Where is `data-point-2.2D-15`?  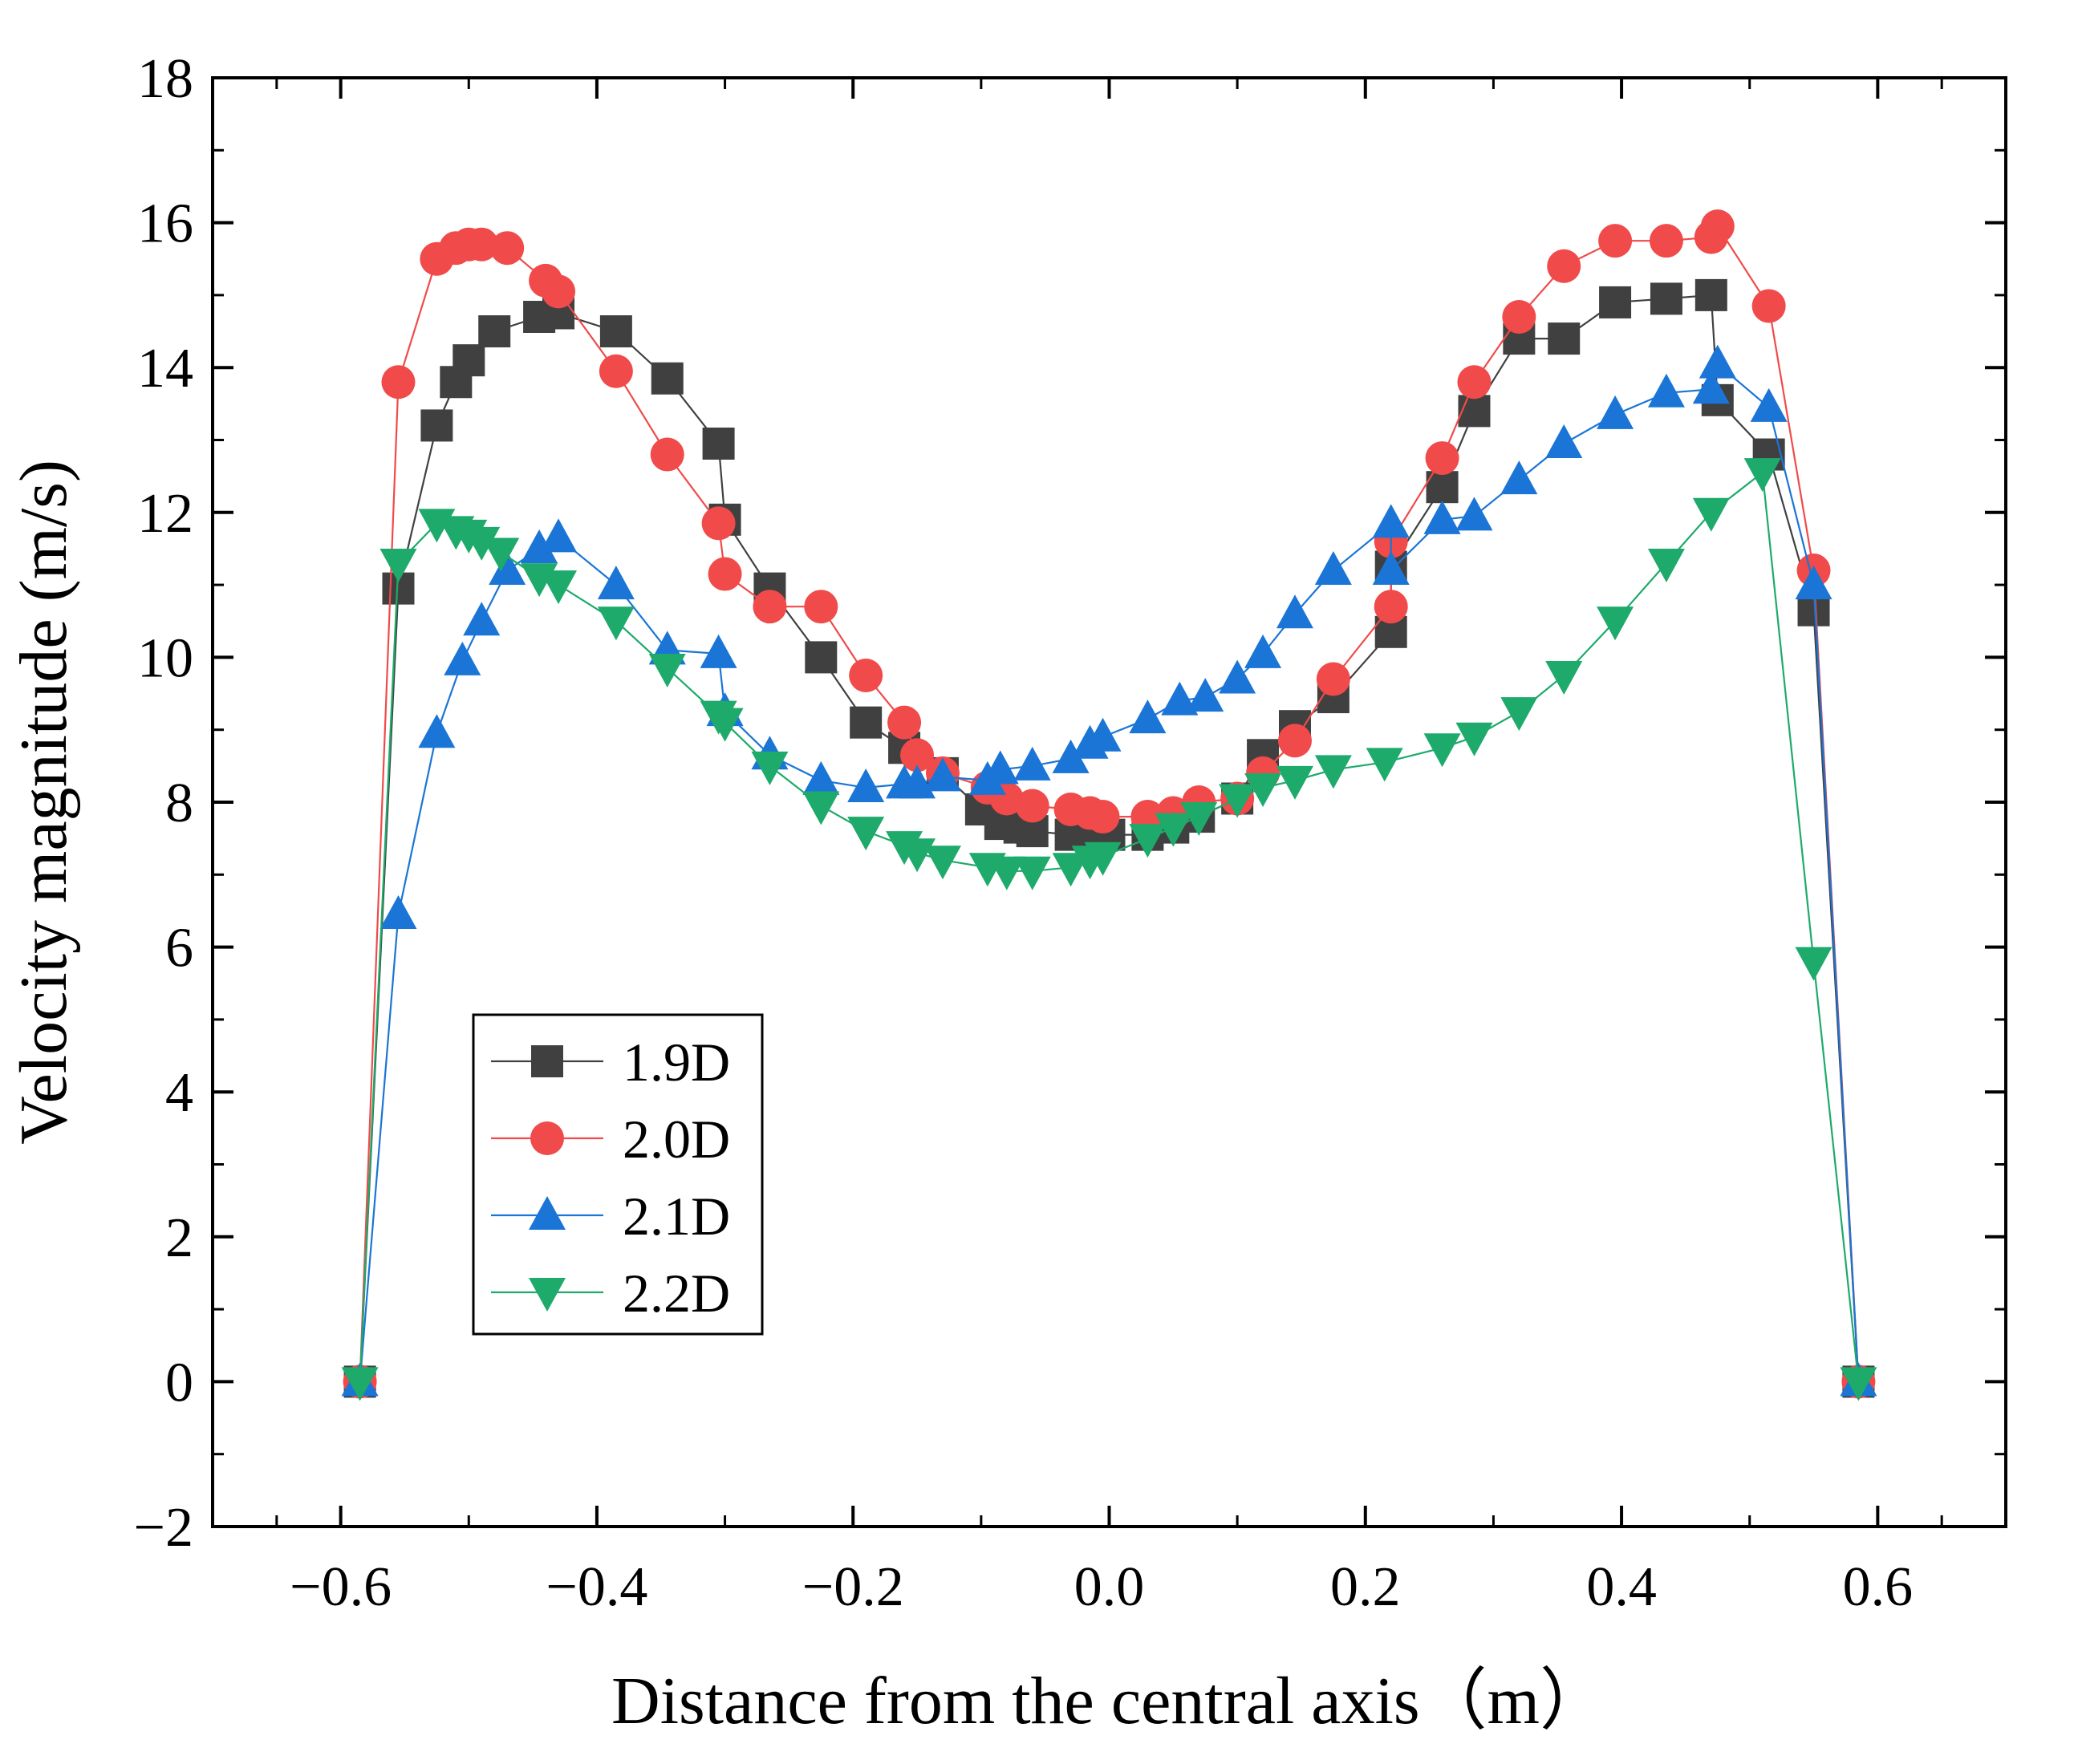 data-point-2.2D-15 is located at coordinates (866, 834).